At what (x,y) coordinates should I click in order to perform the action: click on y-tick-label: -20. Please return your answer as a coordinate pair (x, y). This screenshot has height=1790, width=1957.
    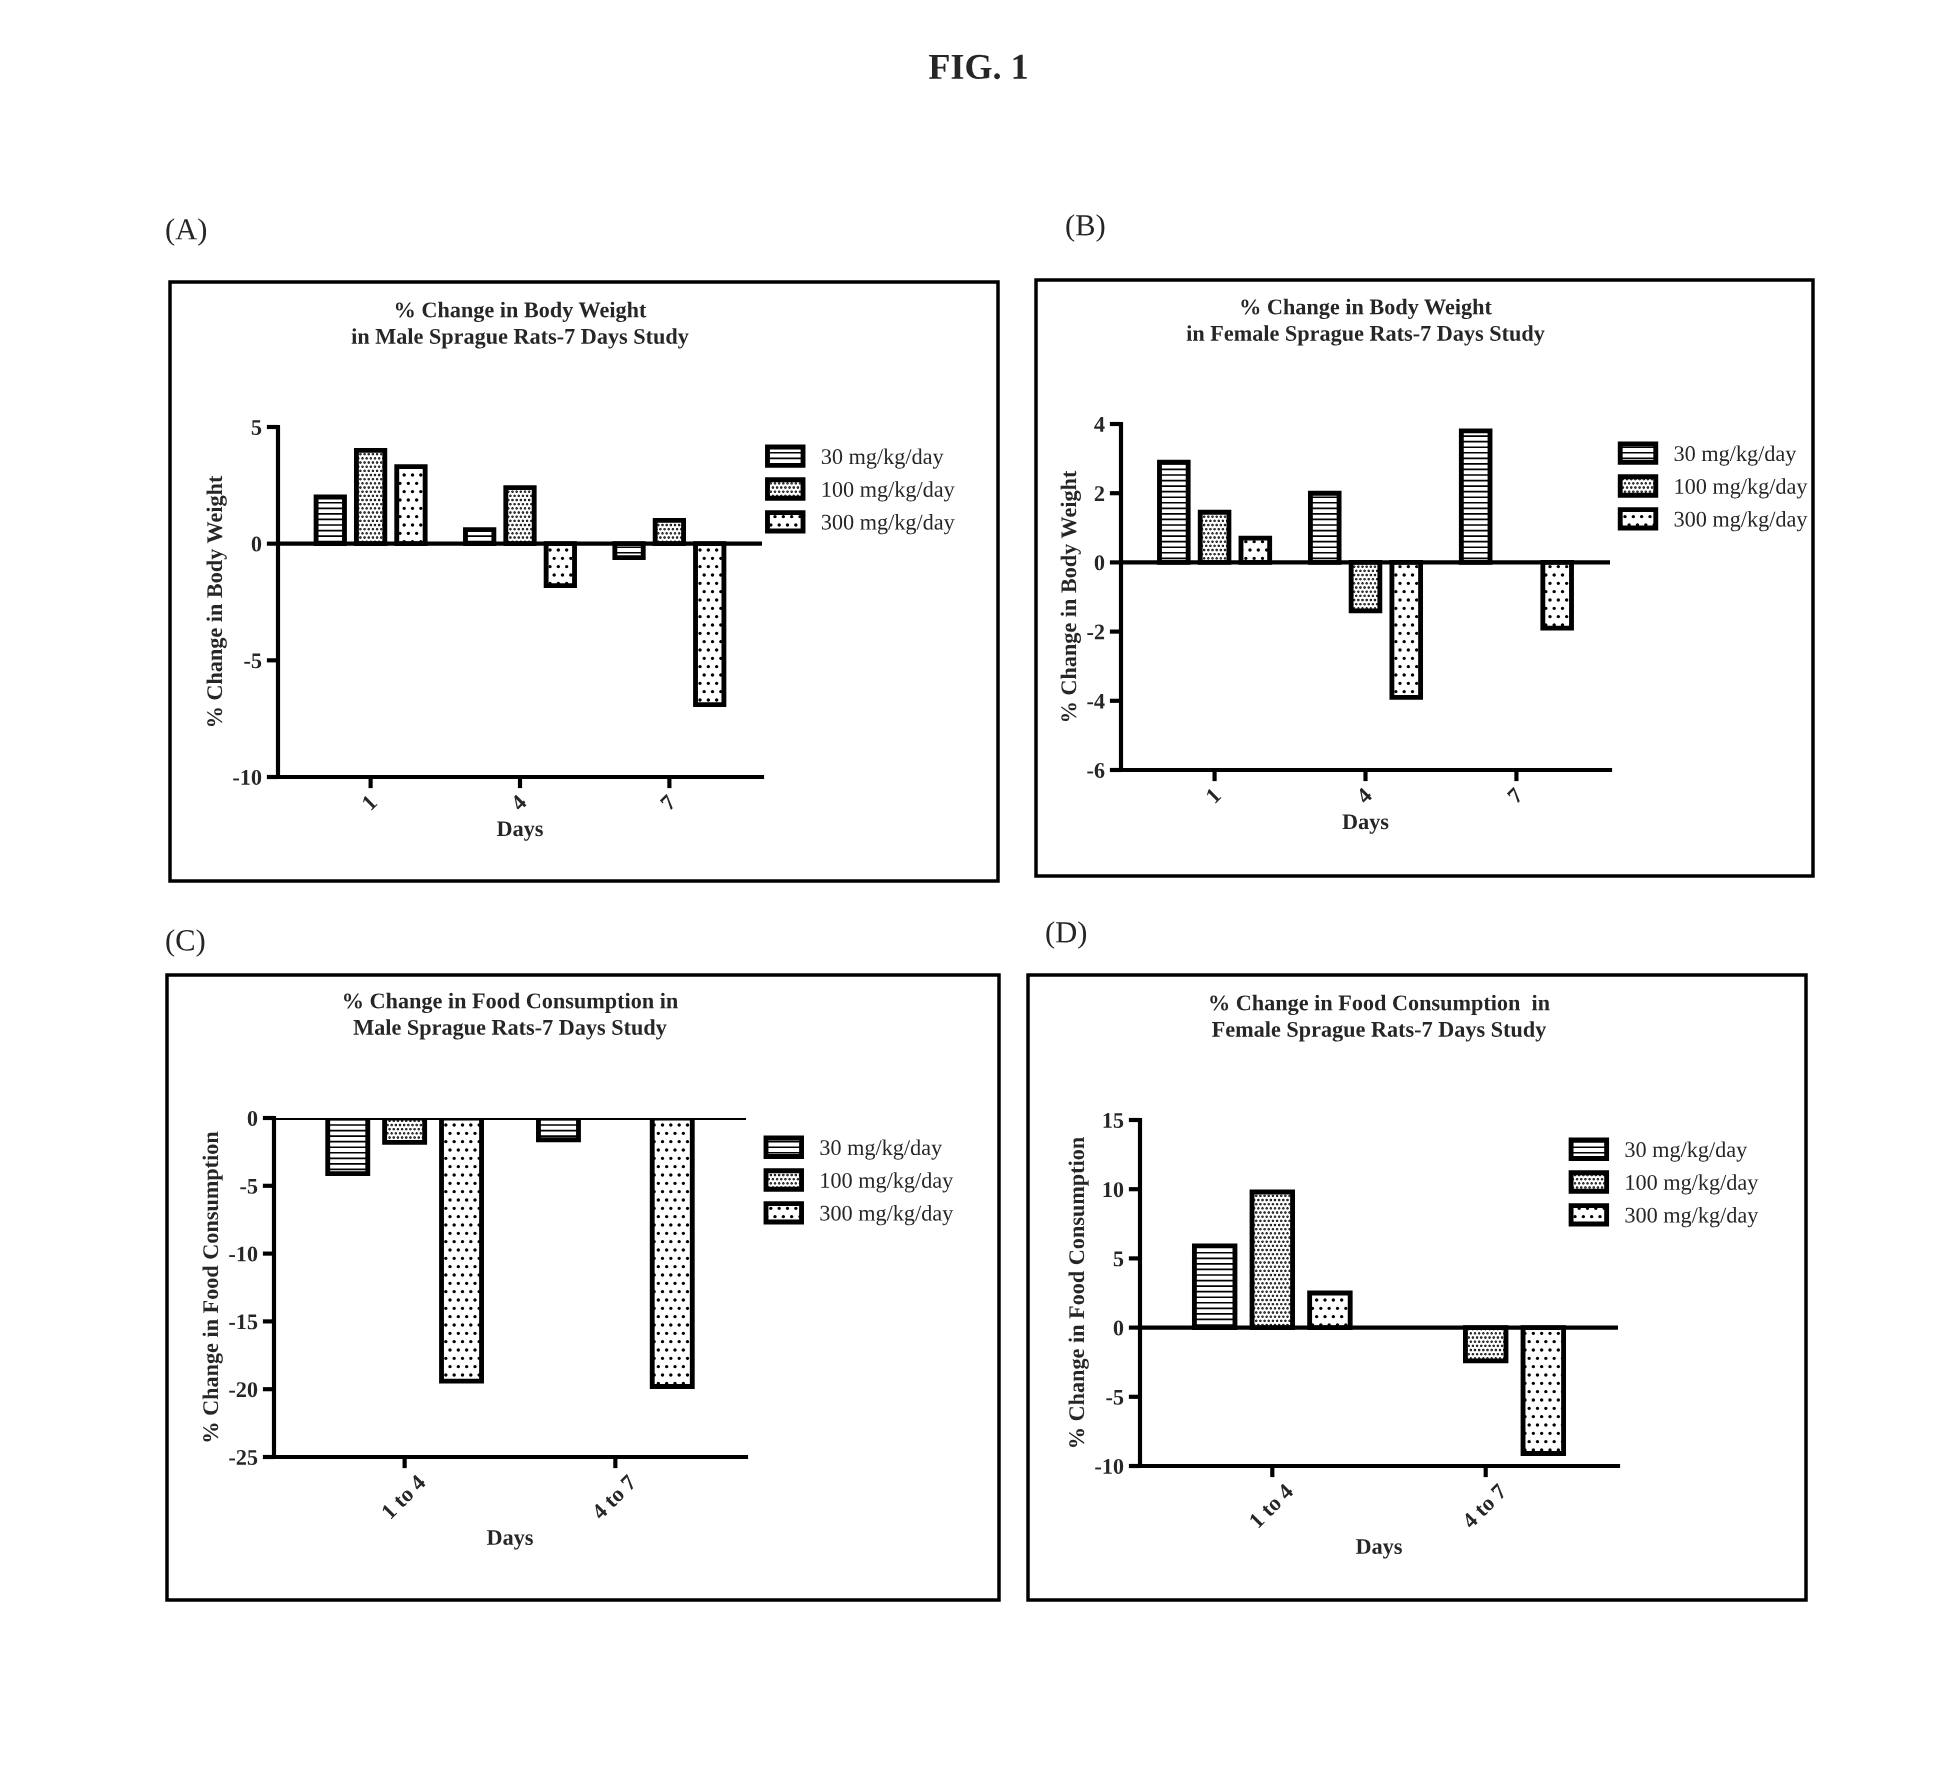
    Looking at the image, I should click on (243, 1390).